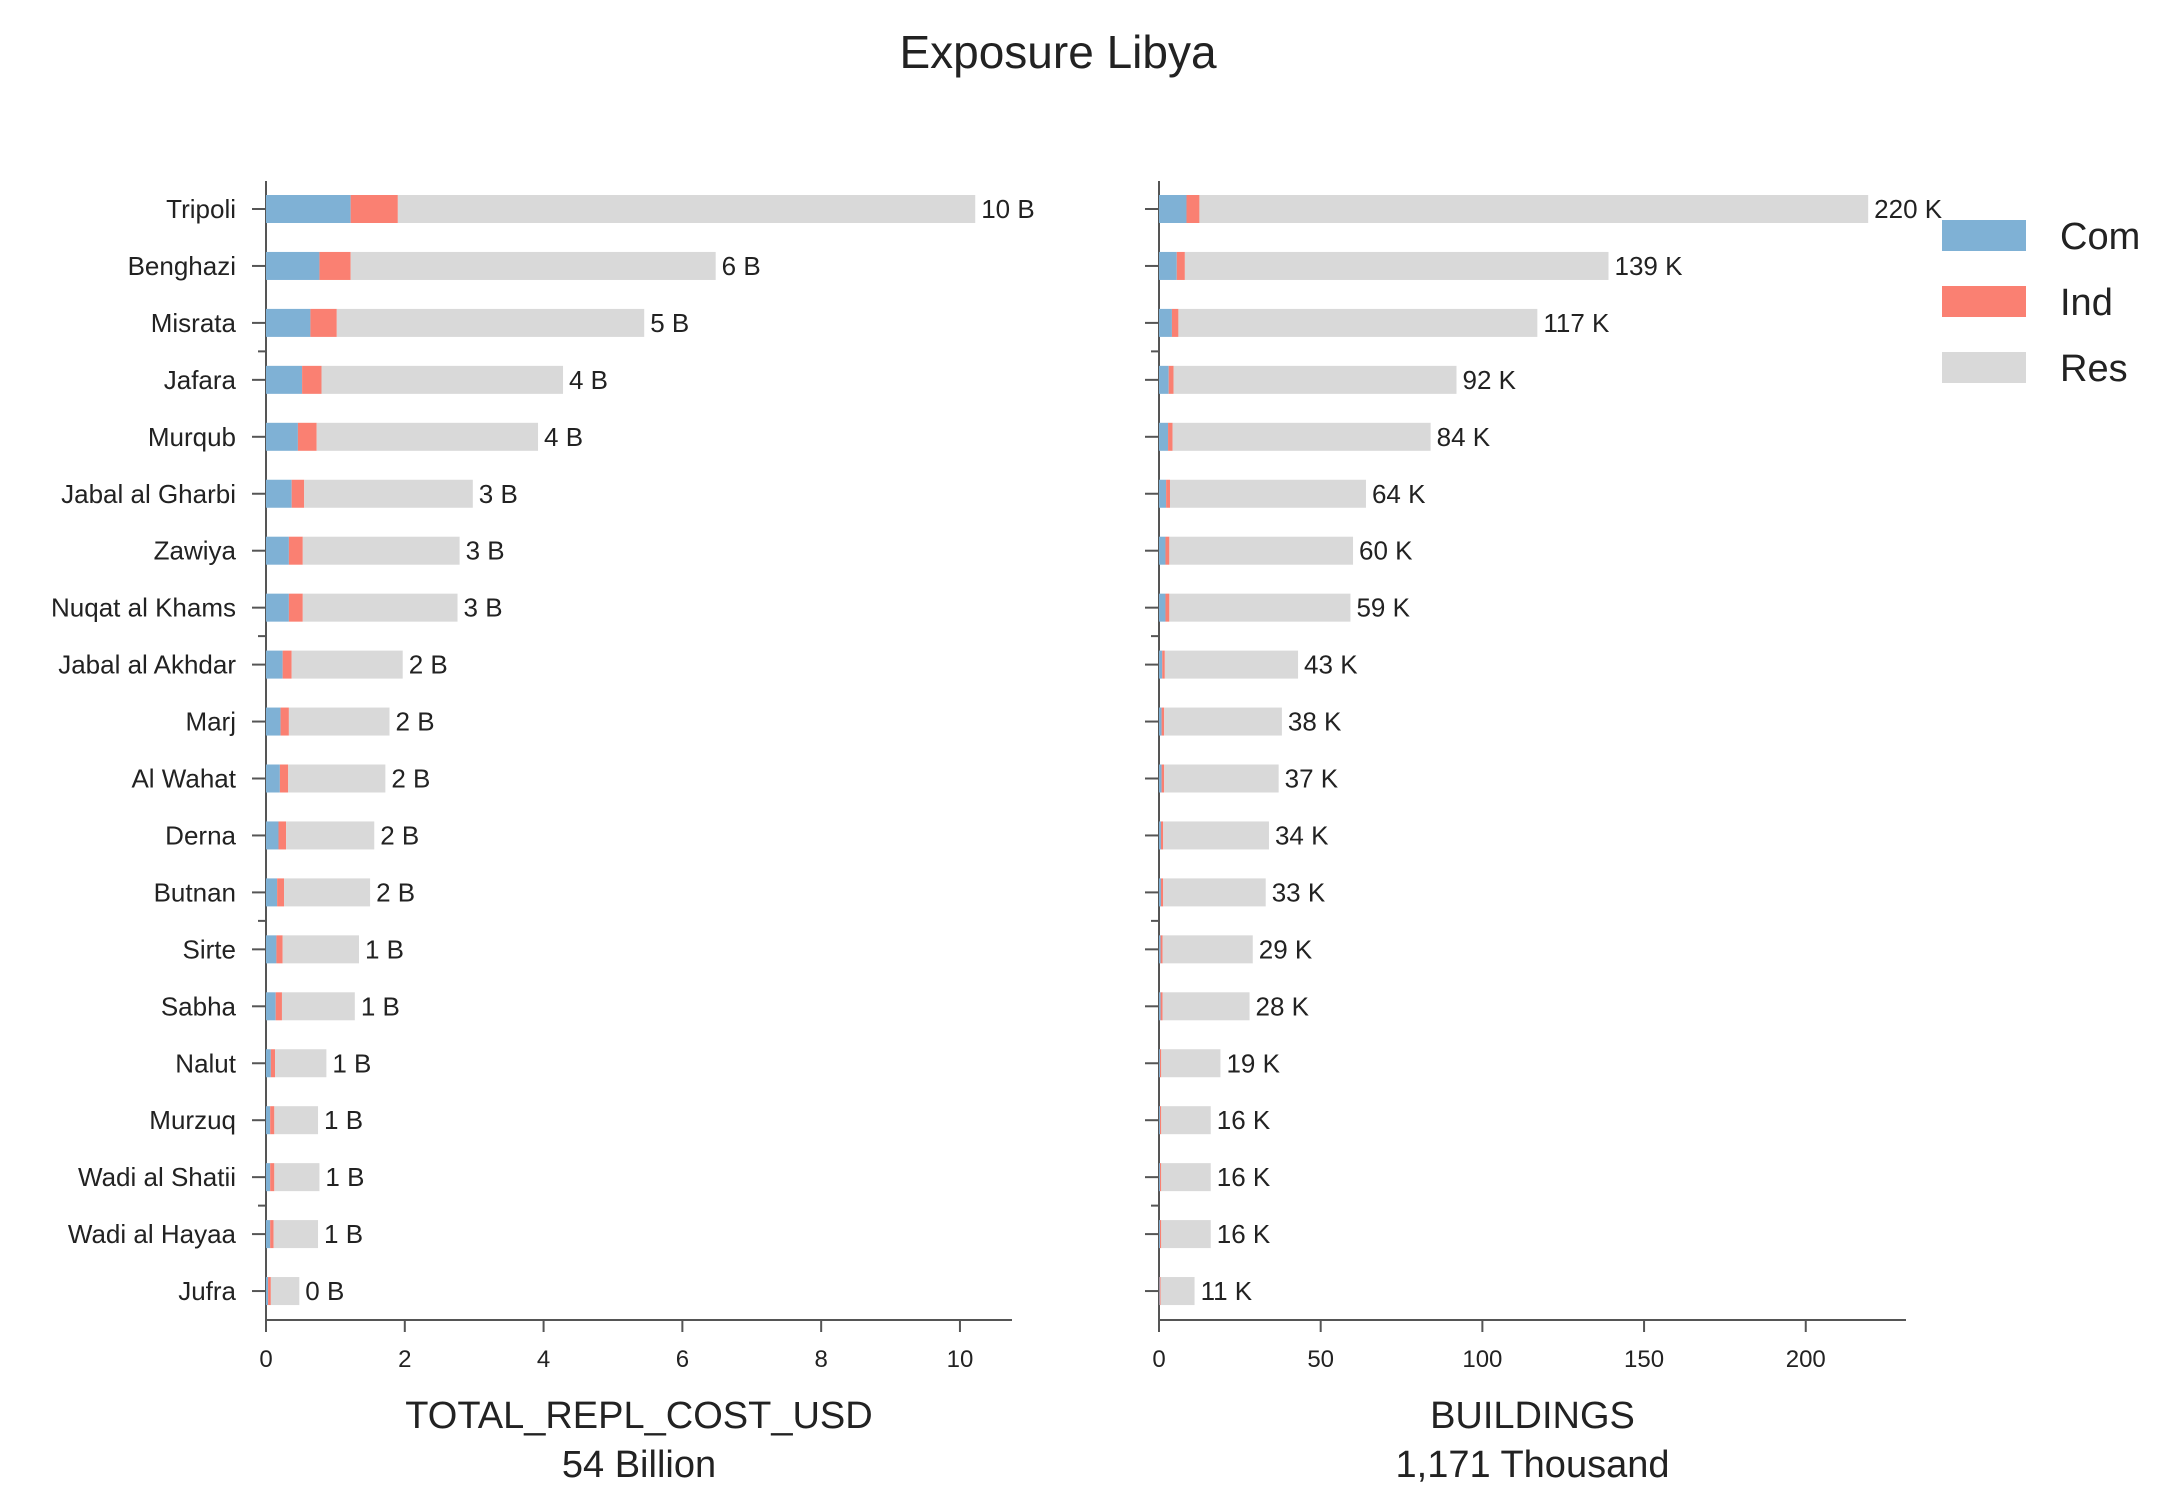 The image size is (2181, 1511). What do you see at coordinates (199, 1006) in the screenshot?
I see `category-label: Sabha` at bounding box center [199, 1006].